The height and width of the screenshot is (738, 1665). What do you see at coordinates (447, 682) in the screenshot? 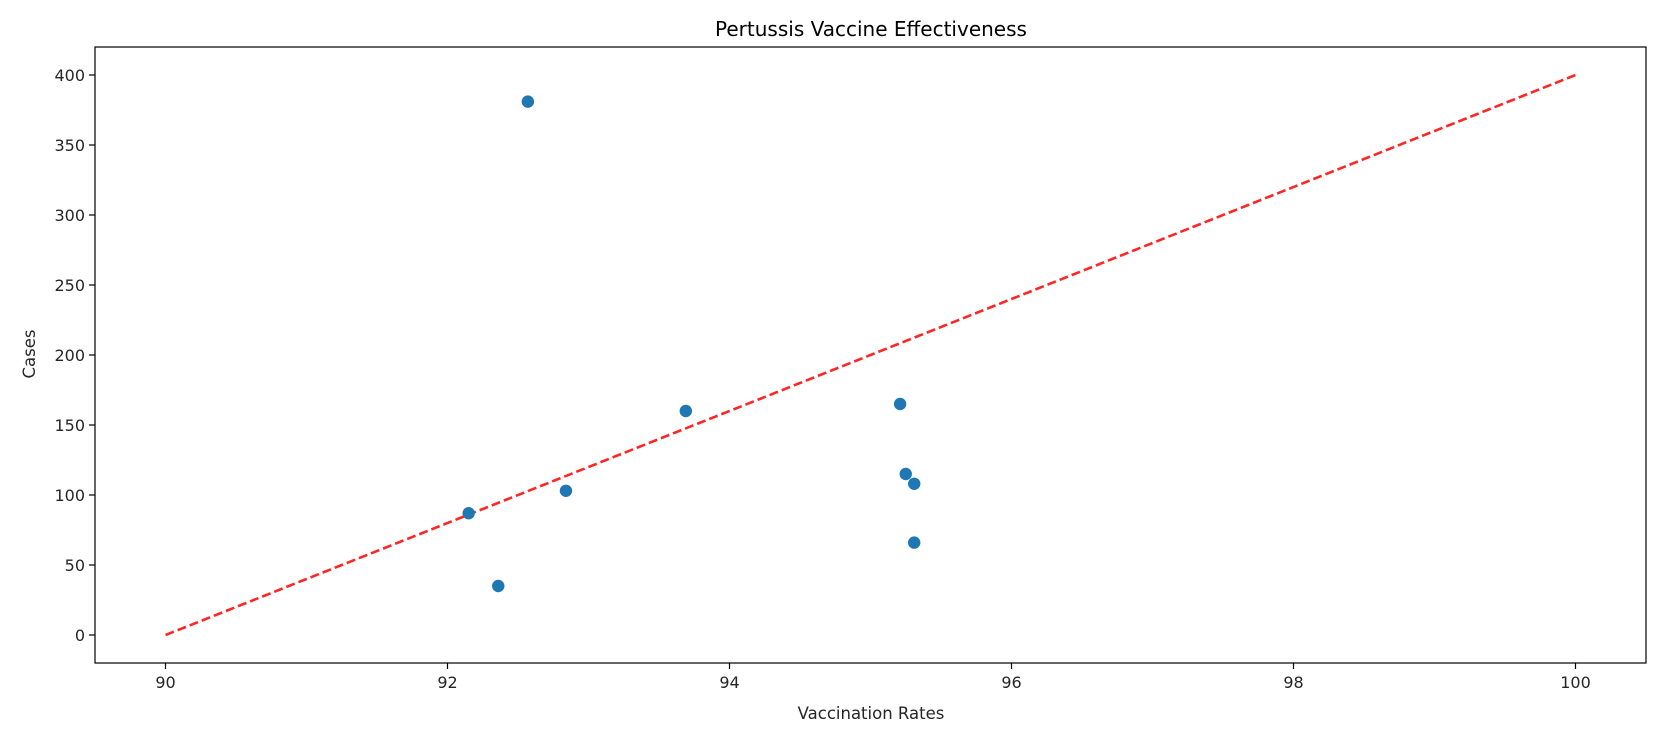
I see `x-tick-label: 92` at bounding box center [447, 682].